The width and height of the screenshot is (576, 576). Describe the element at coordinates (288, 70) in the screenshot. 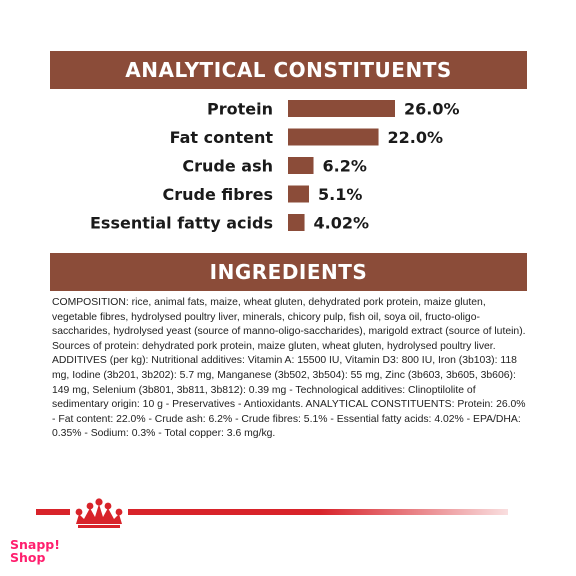

I see `analytical-constituents-banner: ANALYTICAL CONSTITUENTS` at that location.